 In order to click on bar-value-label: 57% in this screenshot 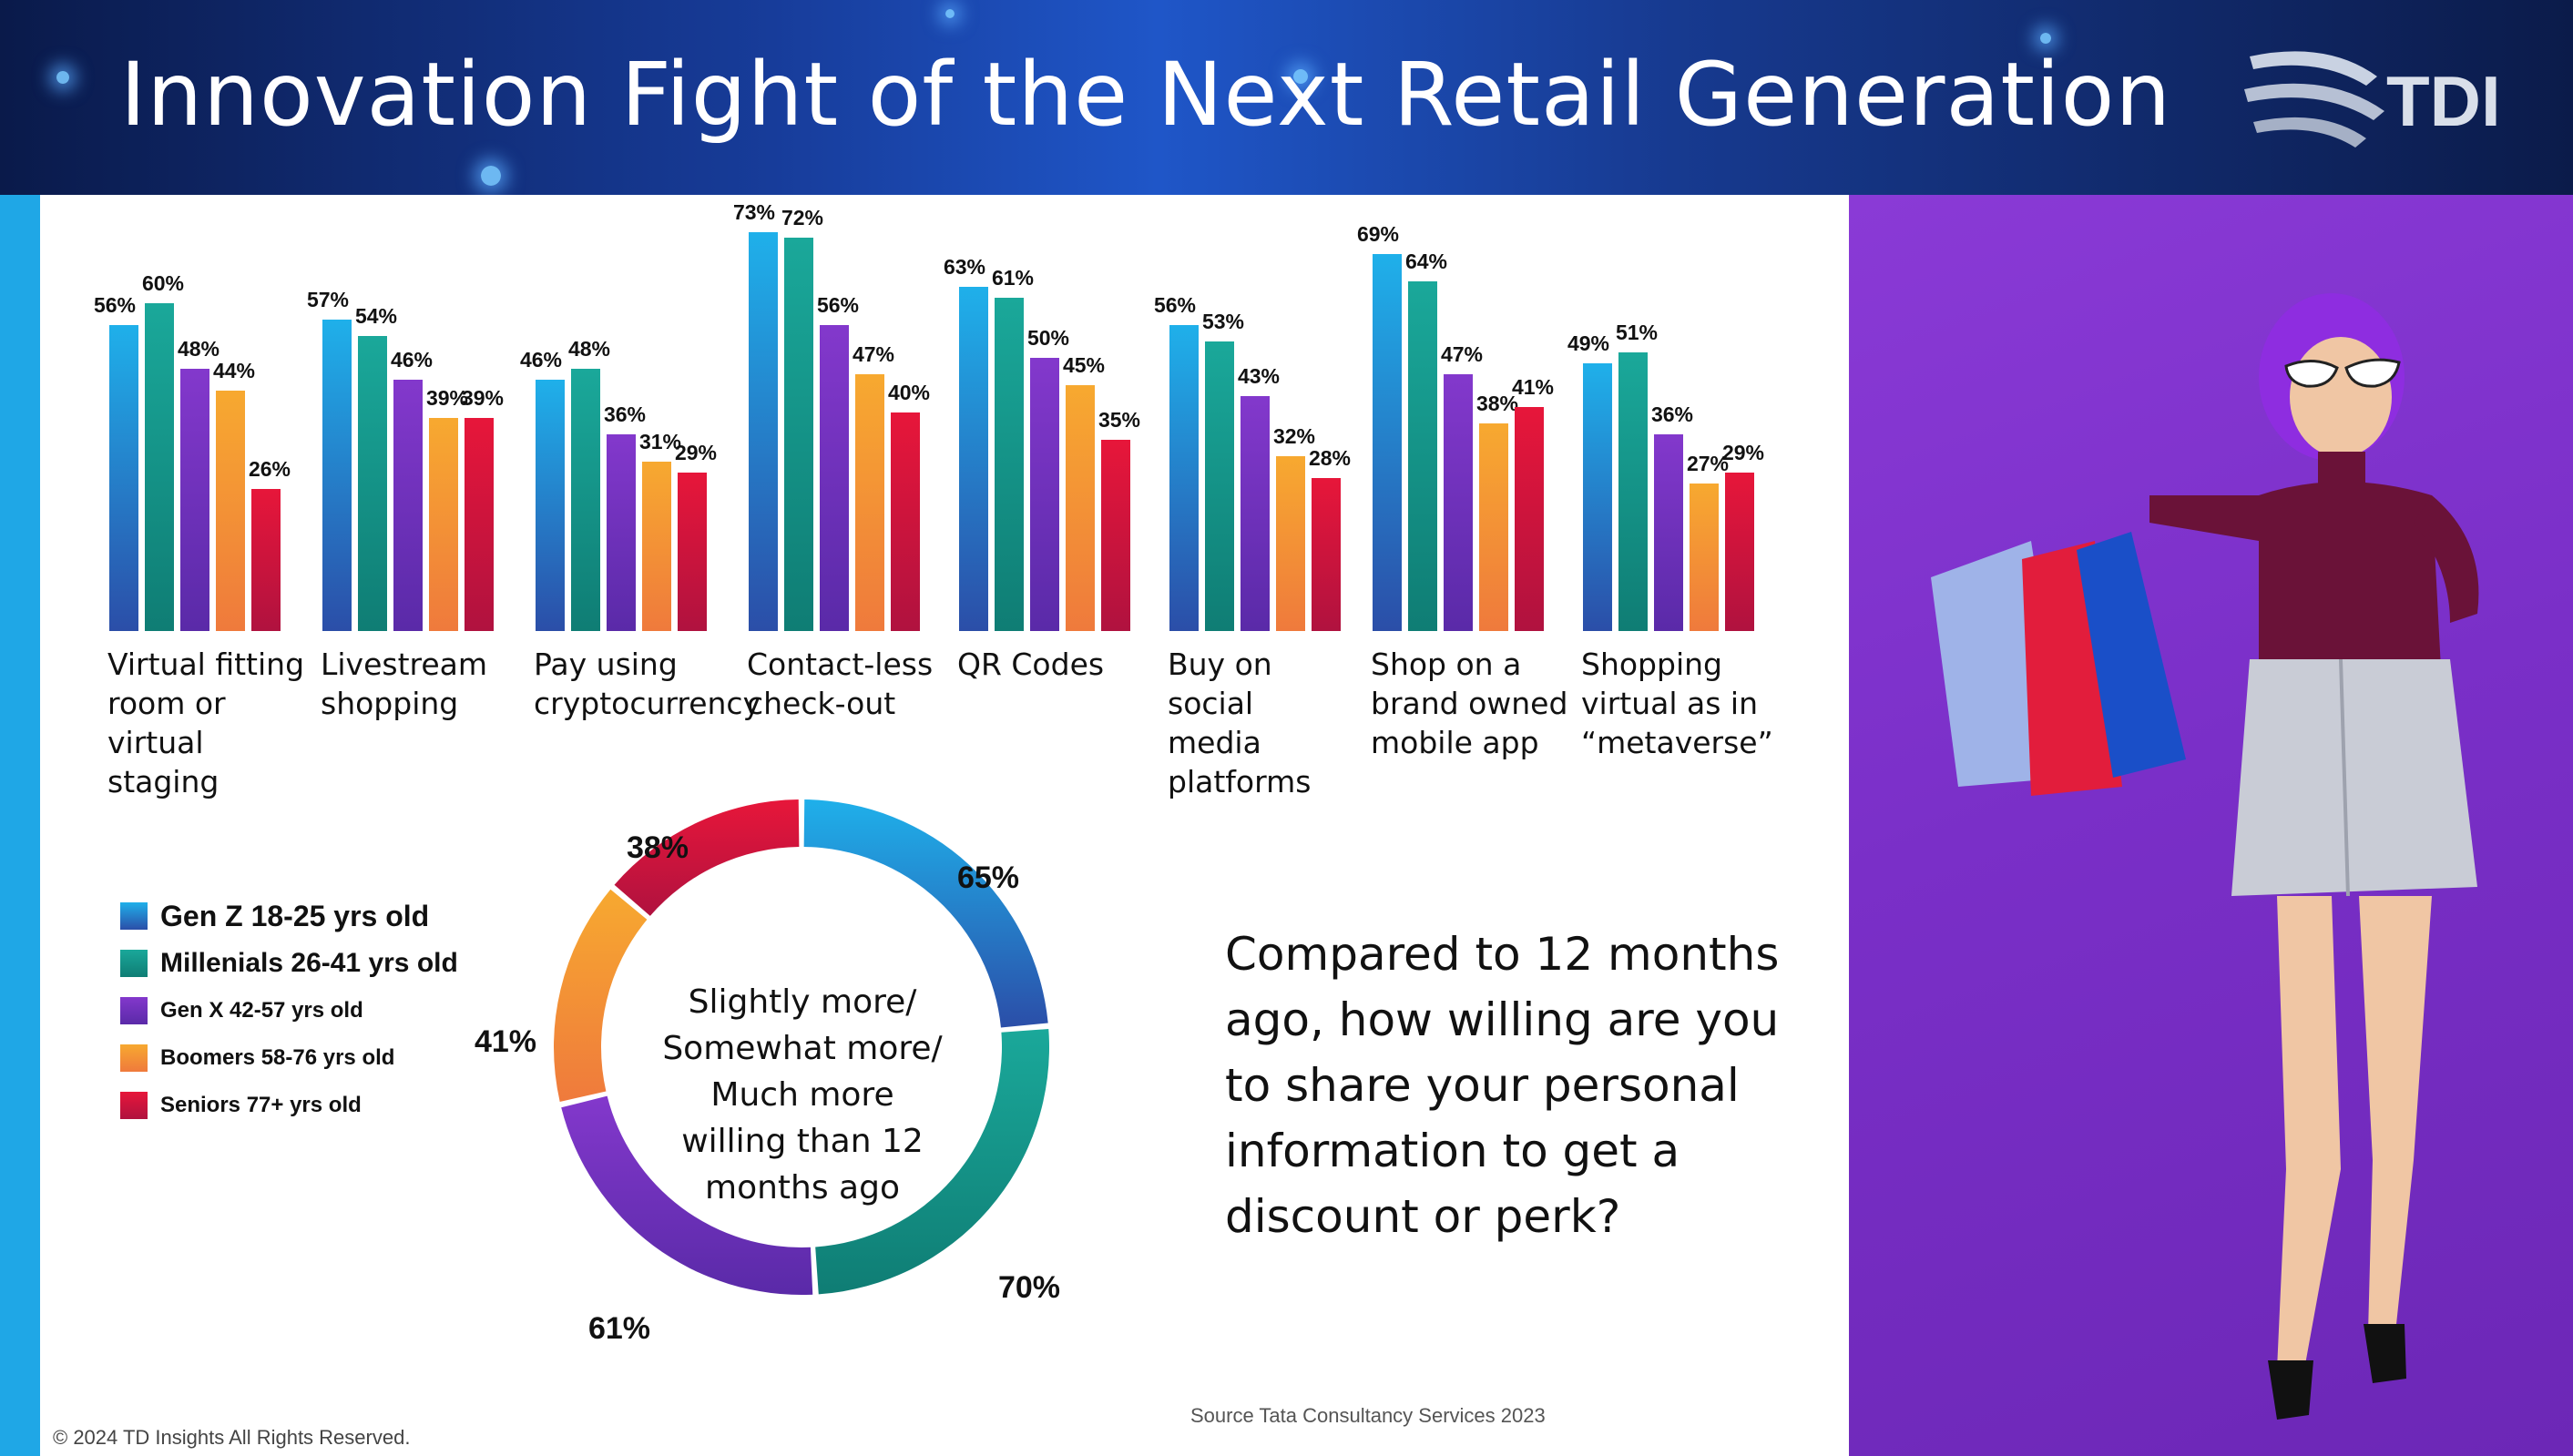, I will do `click(328, 299)`.